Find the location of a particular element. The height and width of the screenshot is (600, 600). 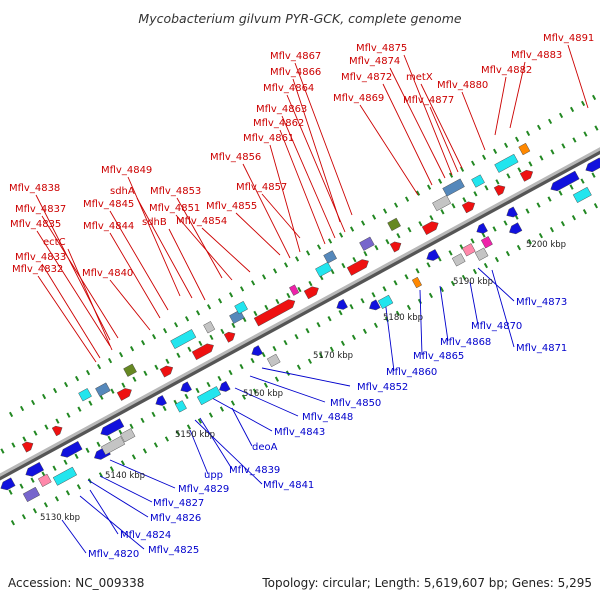

gene-label: Mflv_4875 is located at coordinates (381, 48).